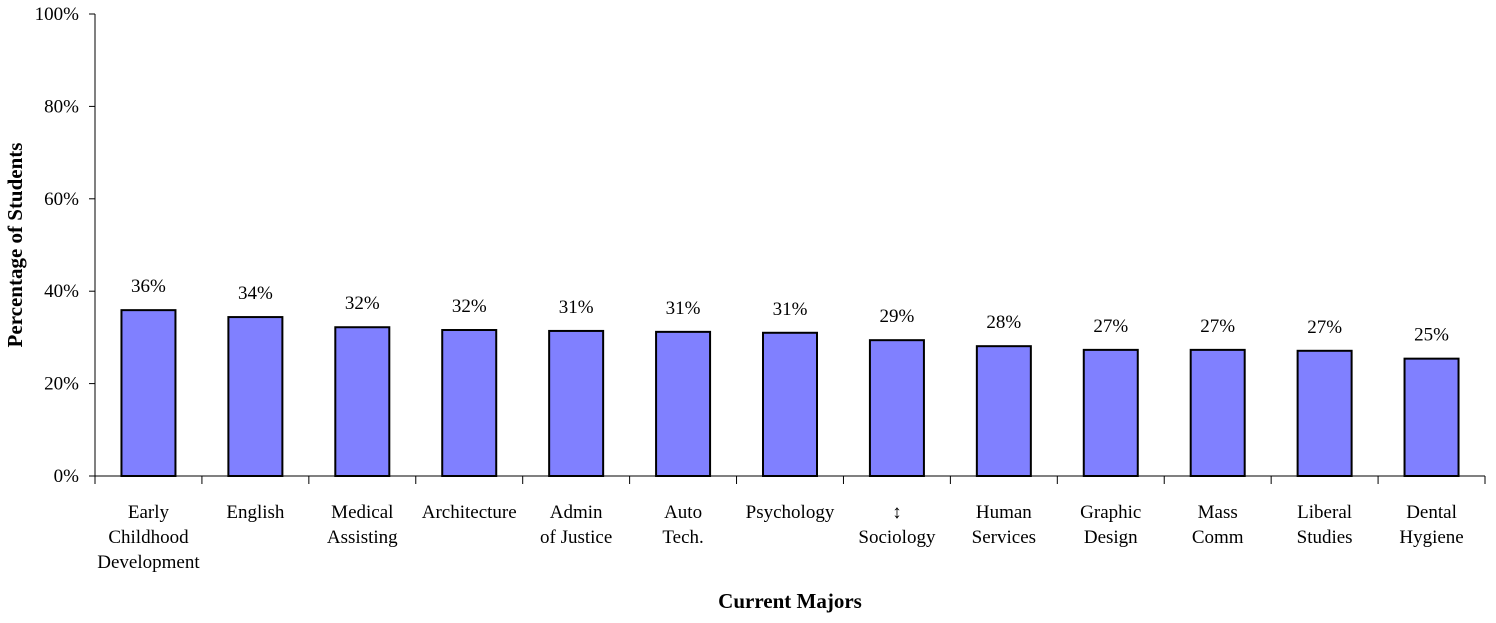  What do you see at coordinates (1218, 525) in the screenshot?
I see `x-tick-label: Mass Comm` at bounding box center [1218, 525].